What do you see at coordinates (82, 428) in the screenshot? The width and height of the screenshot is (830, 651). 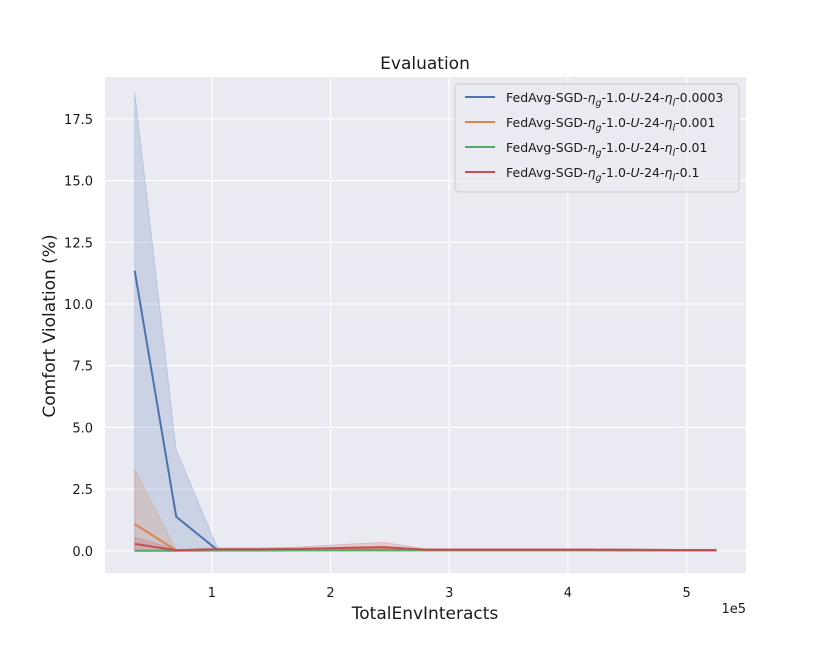 I see `y-tick-label: 5.0` at bounding box center [82, 428].